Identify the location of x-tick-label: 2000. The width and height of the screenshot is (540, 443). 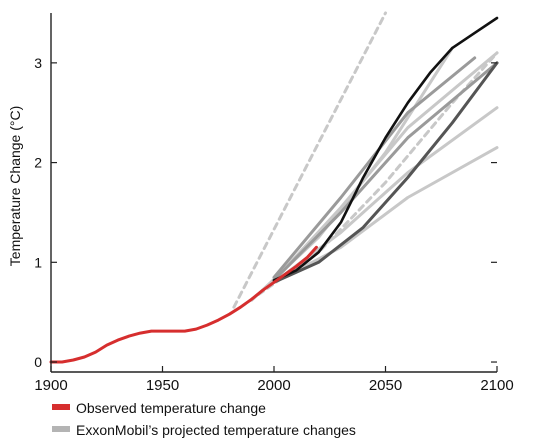
(273, 385).